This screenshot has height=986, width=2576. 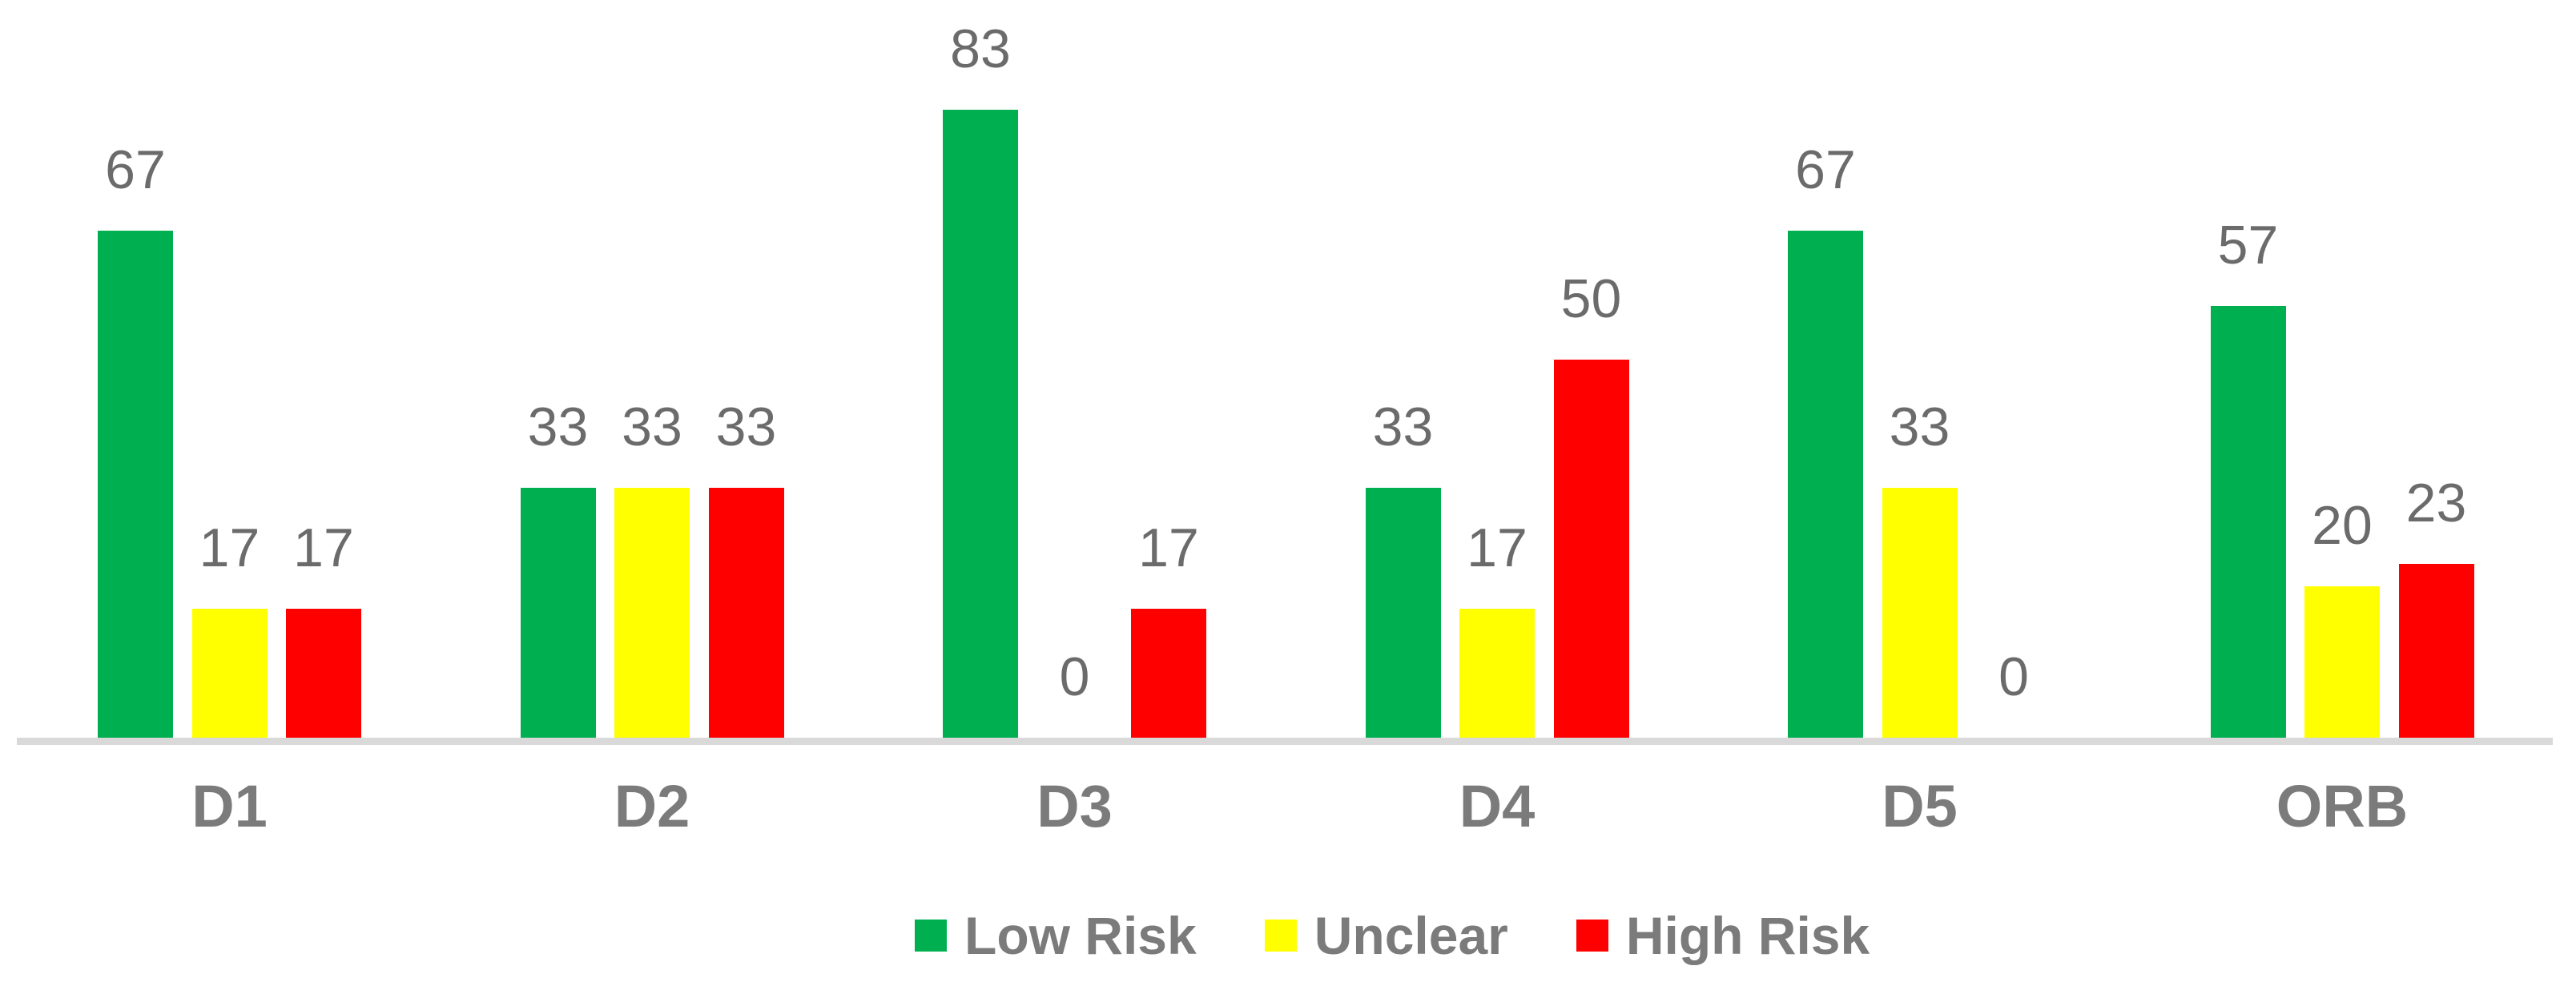 What do you see at coordinates (323, 673) in the screenshot?
I see `bar-high-risk-d1` at bounding box center [323, 673].